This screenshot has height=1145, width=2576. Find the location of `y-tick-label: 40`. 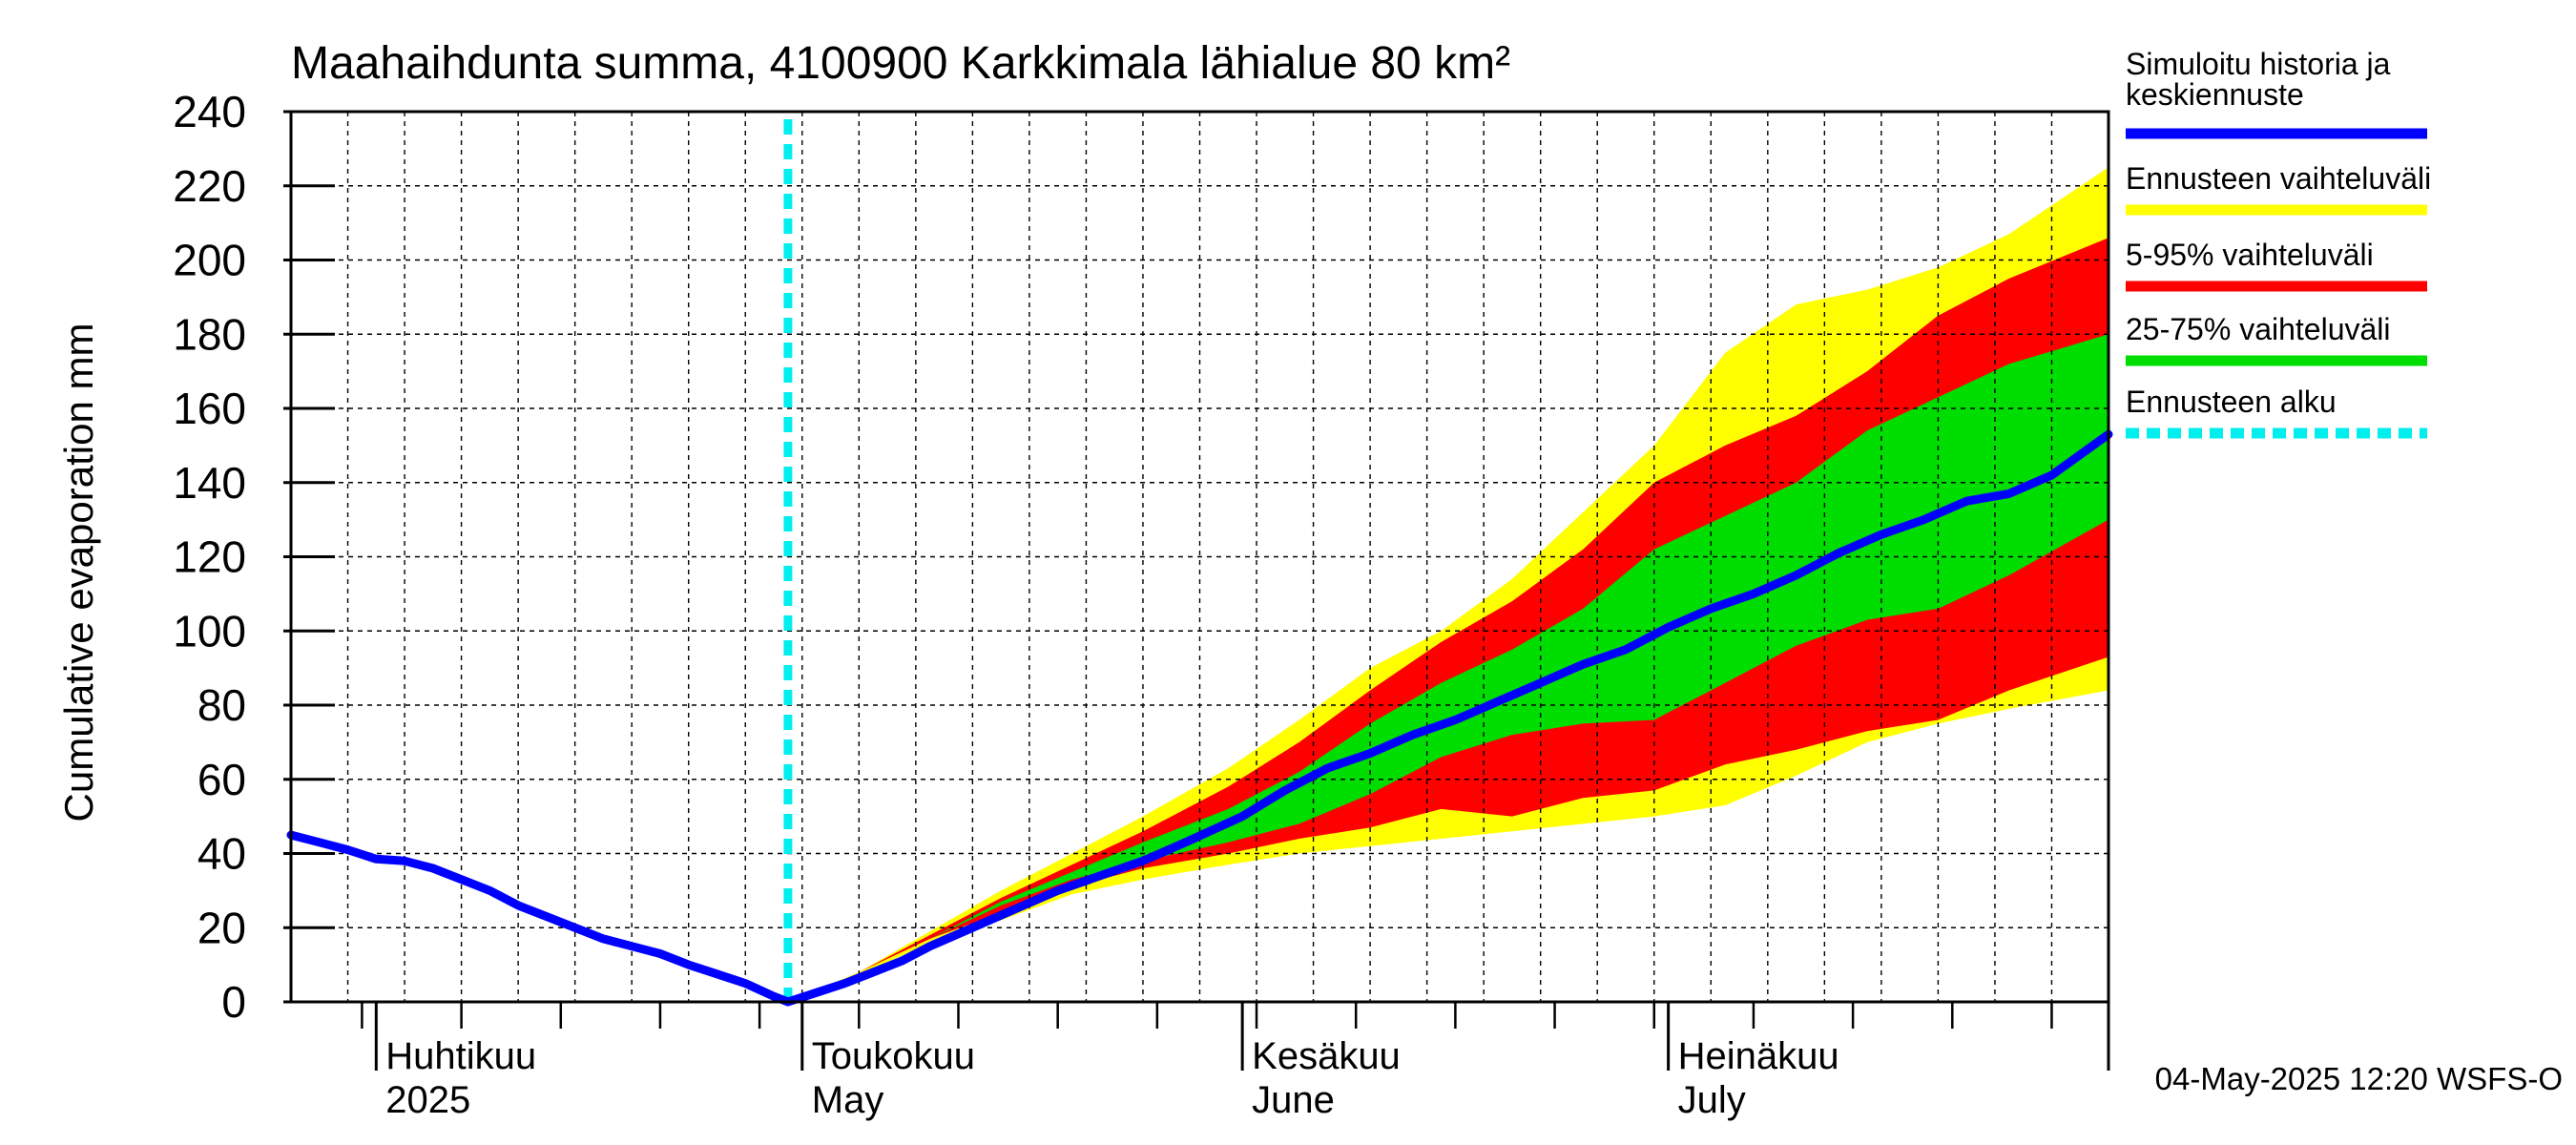

y-tick-label: 40 is located at coordinates (221, 854).